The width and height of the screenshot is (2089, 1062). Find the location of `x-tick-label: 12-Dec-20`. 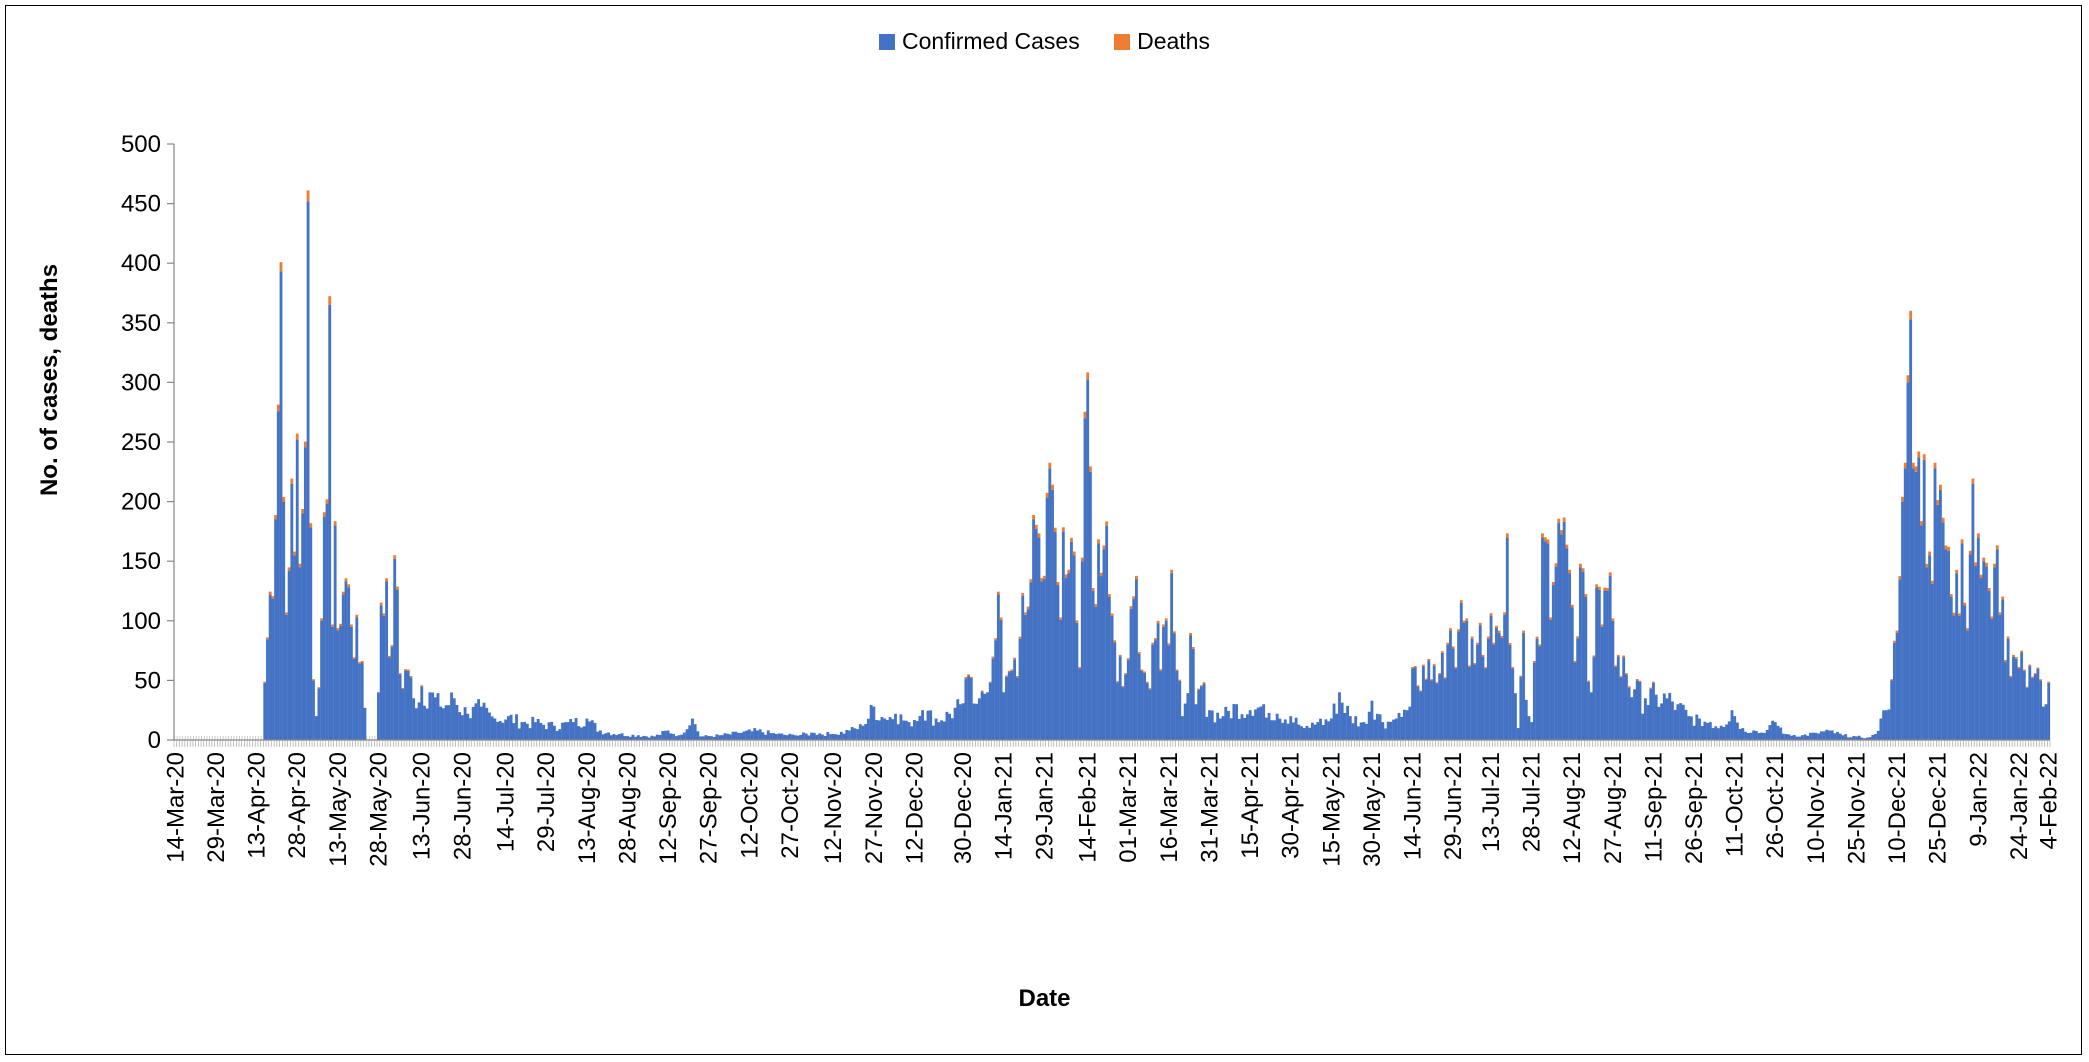

x-tick-label: 12-Dec-20 is located at coordinates (914, 808).